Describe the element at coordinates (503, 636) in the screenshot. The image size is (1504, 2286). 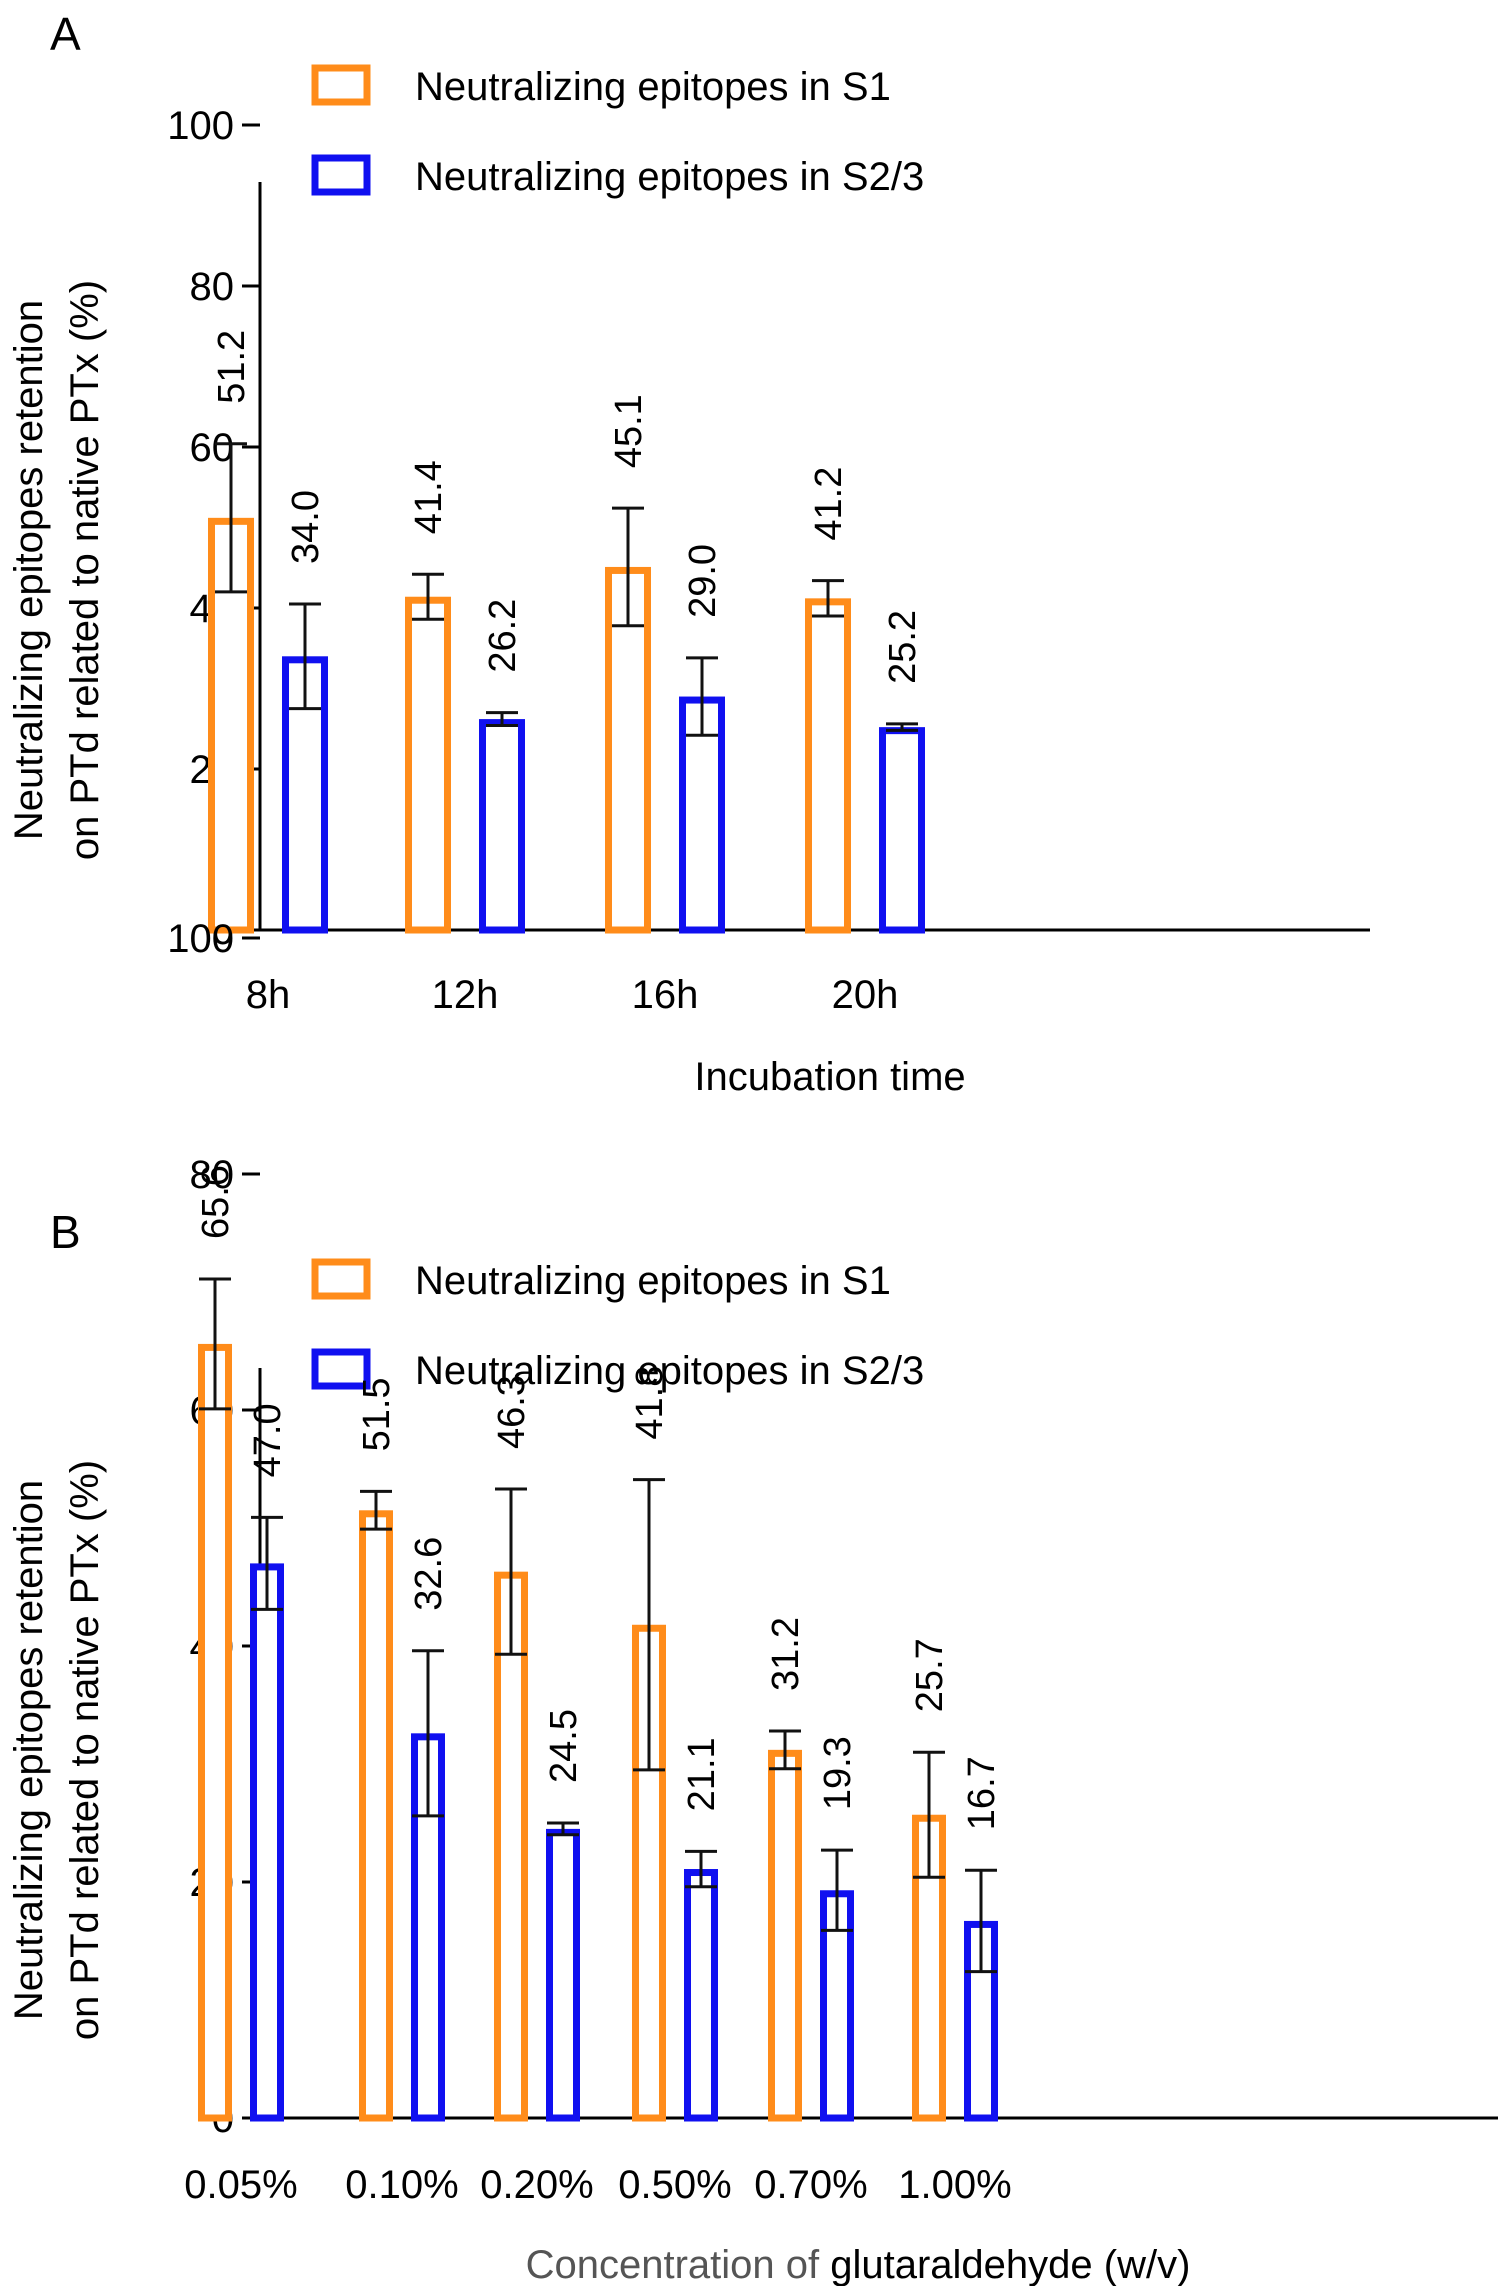
I see `data-label: 26.2` at that location.